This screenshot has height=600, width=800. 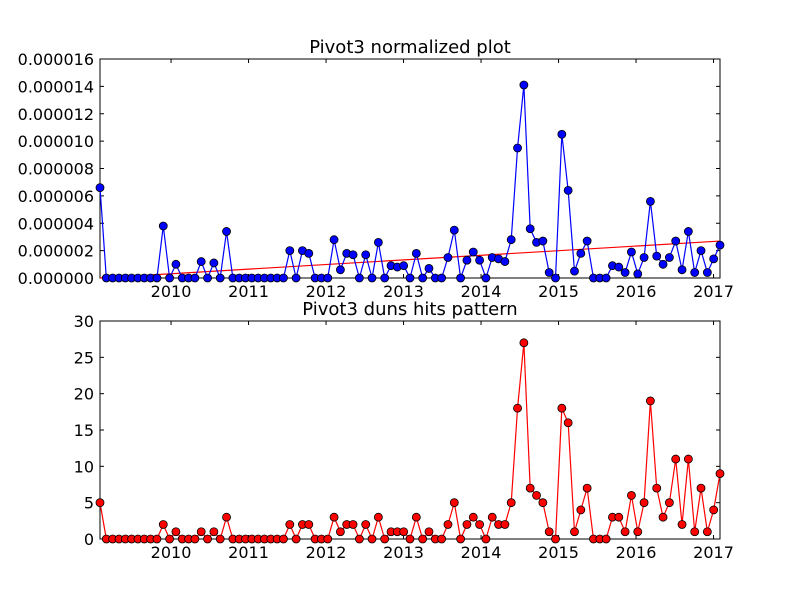 What do you see at coordinates (558, 291) in the screenshot?
I see `normalized-x-tick-label: 2015` at bounding box center [558, 291].